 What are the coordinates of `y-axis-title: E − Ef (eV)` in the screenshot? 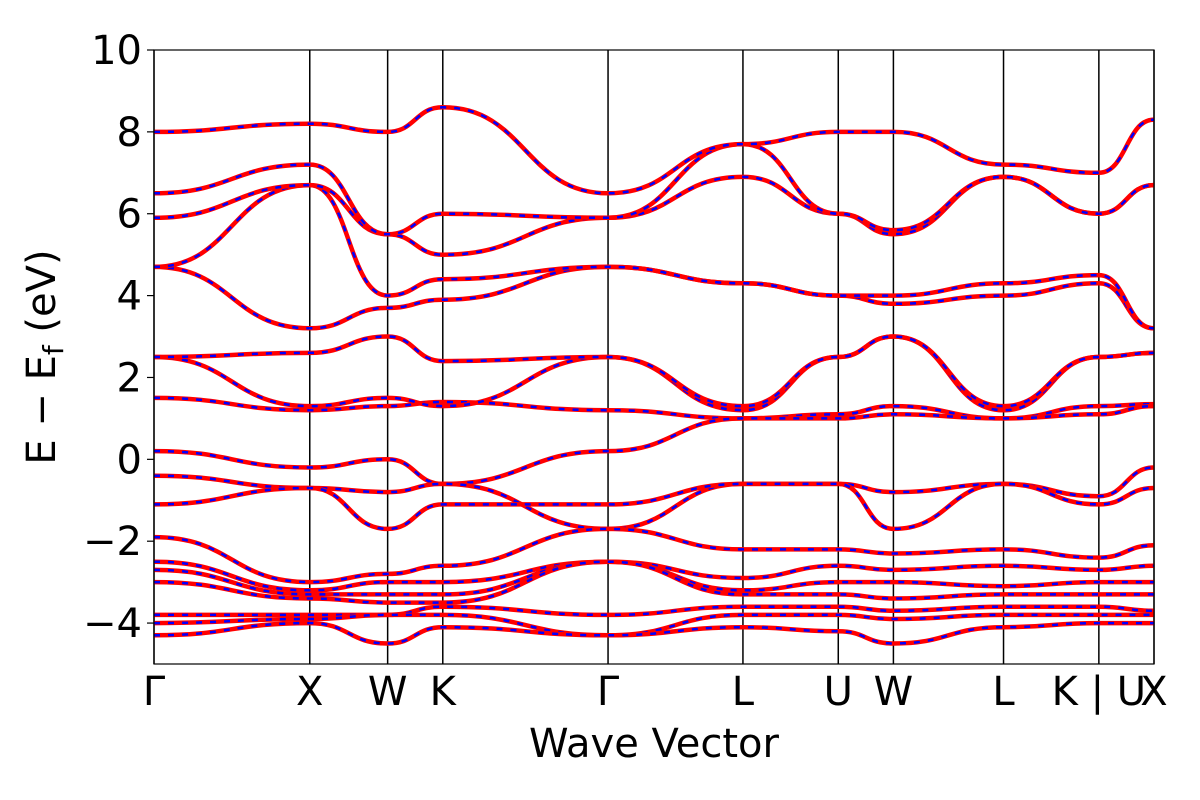 It's located at (44, 356).